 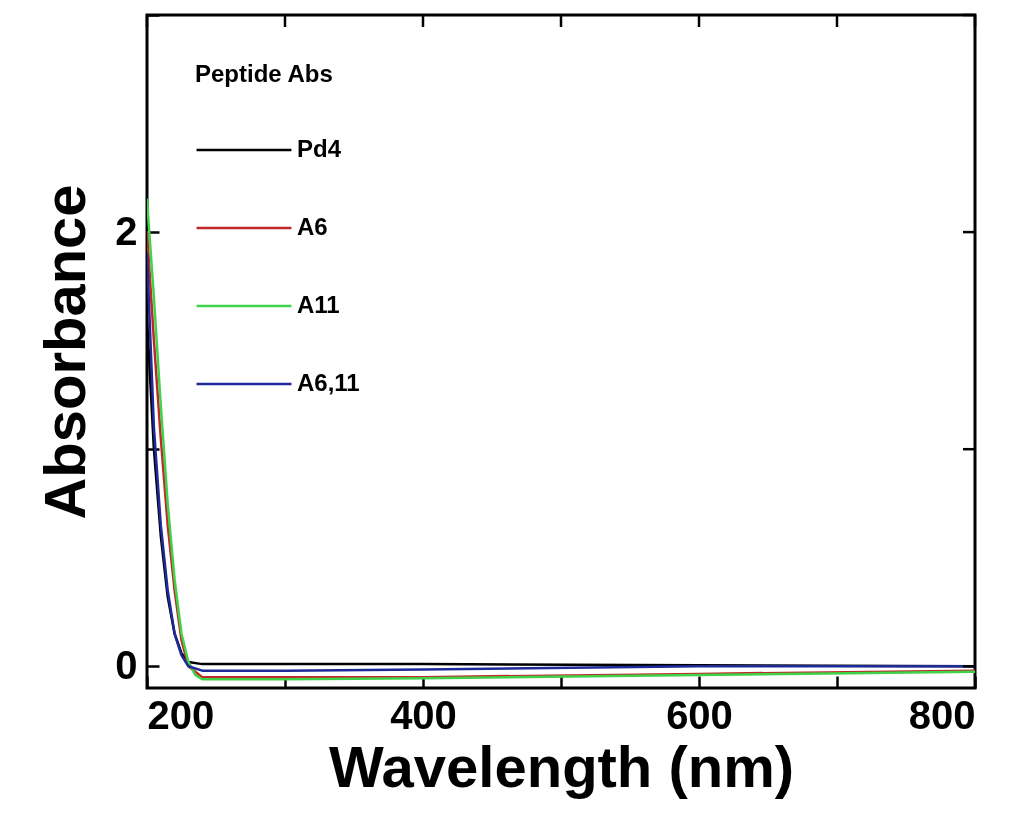 I want to click on legend-label: Pd4, so click(x=319, y=148).